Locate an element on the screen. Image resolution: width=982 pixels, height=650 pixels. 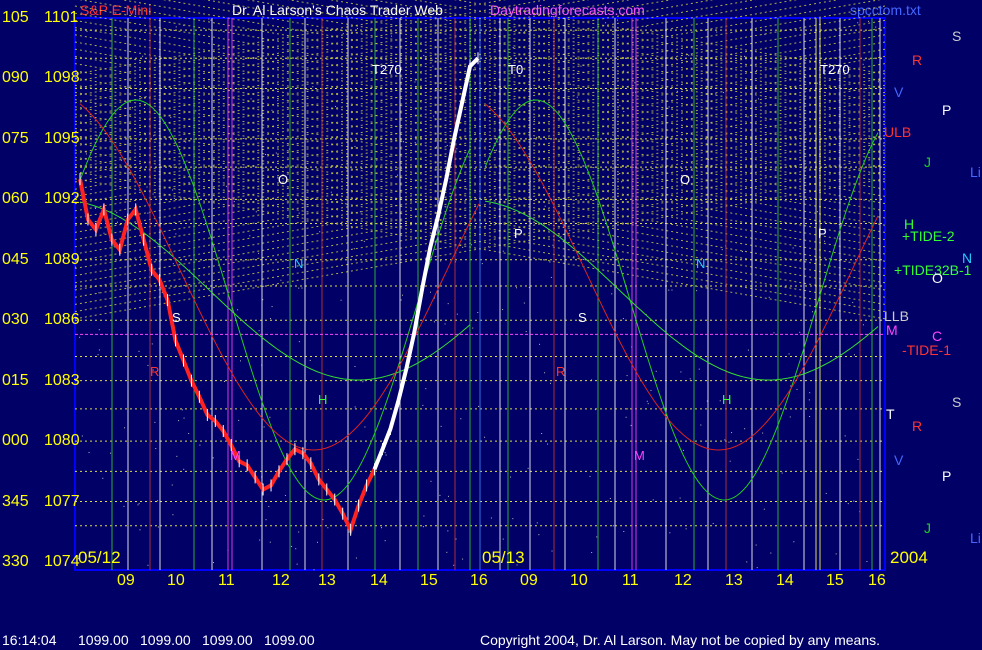
annotation-s-2: S is located at coordinates (176, 317).